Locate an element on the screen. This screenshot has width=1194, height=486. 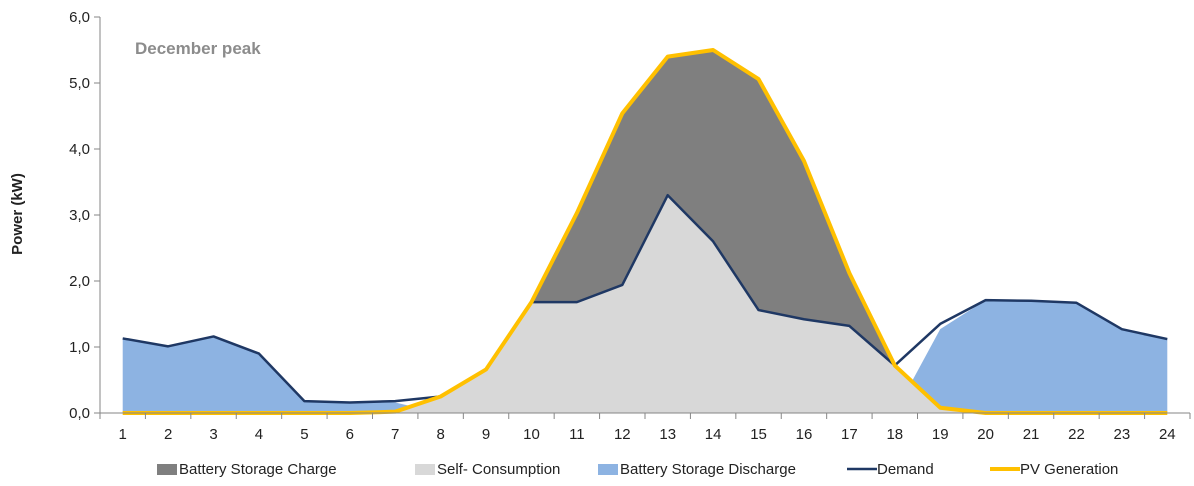
legend-label-demand: Demand is located at coordinates (905, 469).